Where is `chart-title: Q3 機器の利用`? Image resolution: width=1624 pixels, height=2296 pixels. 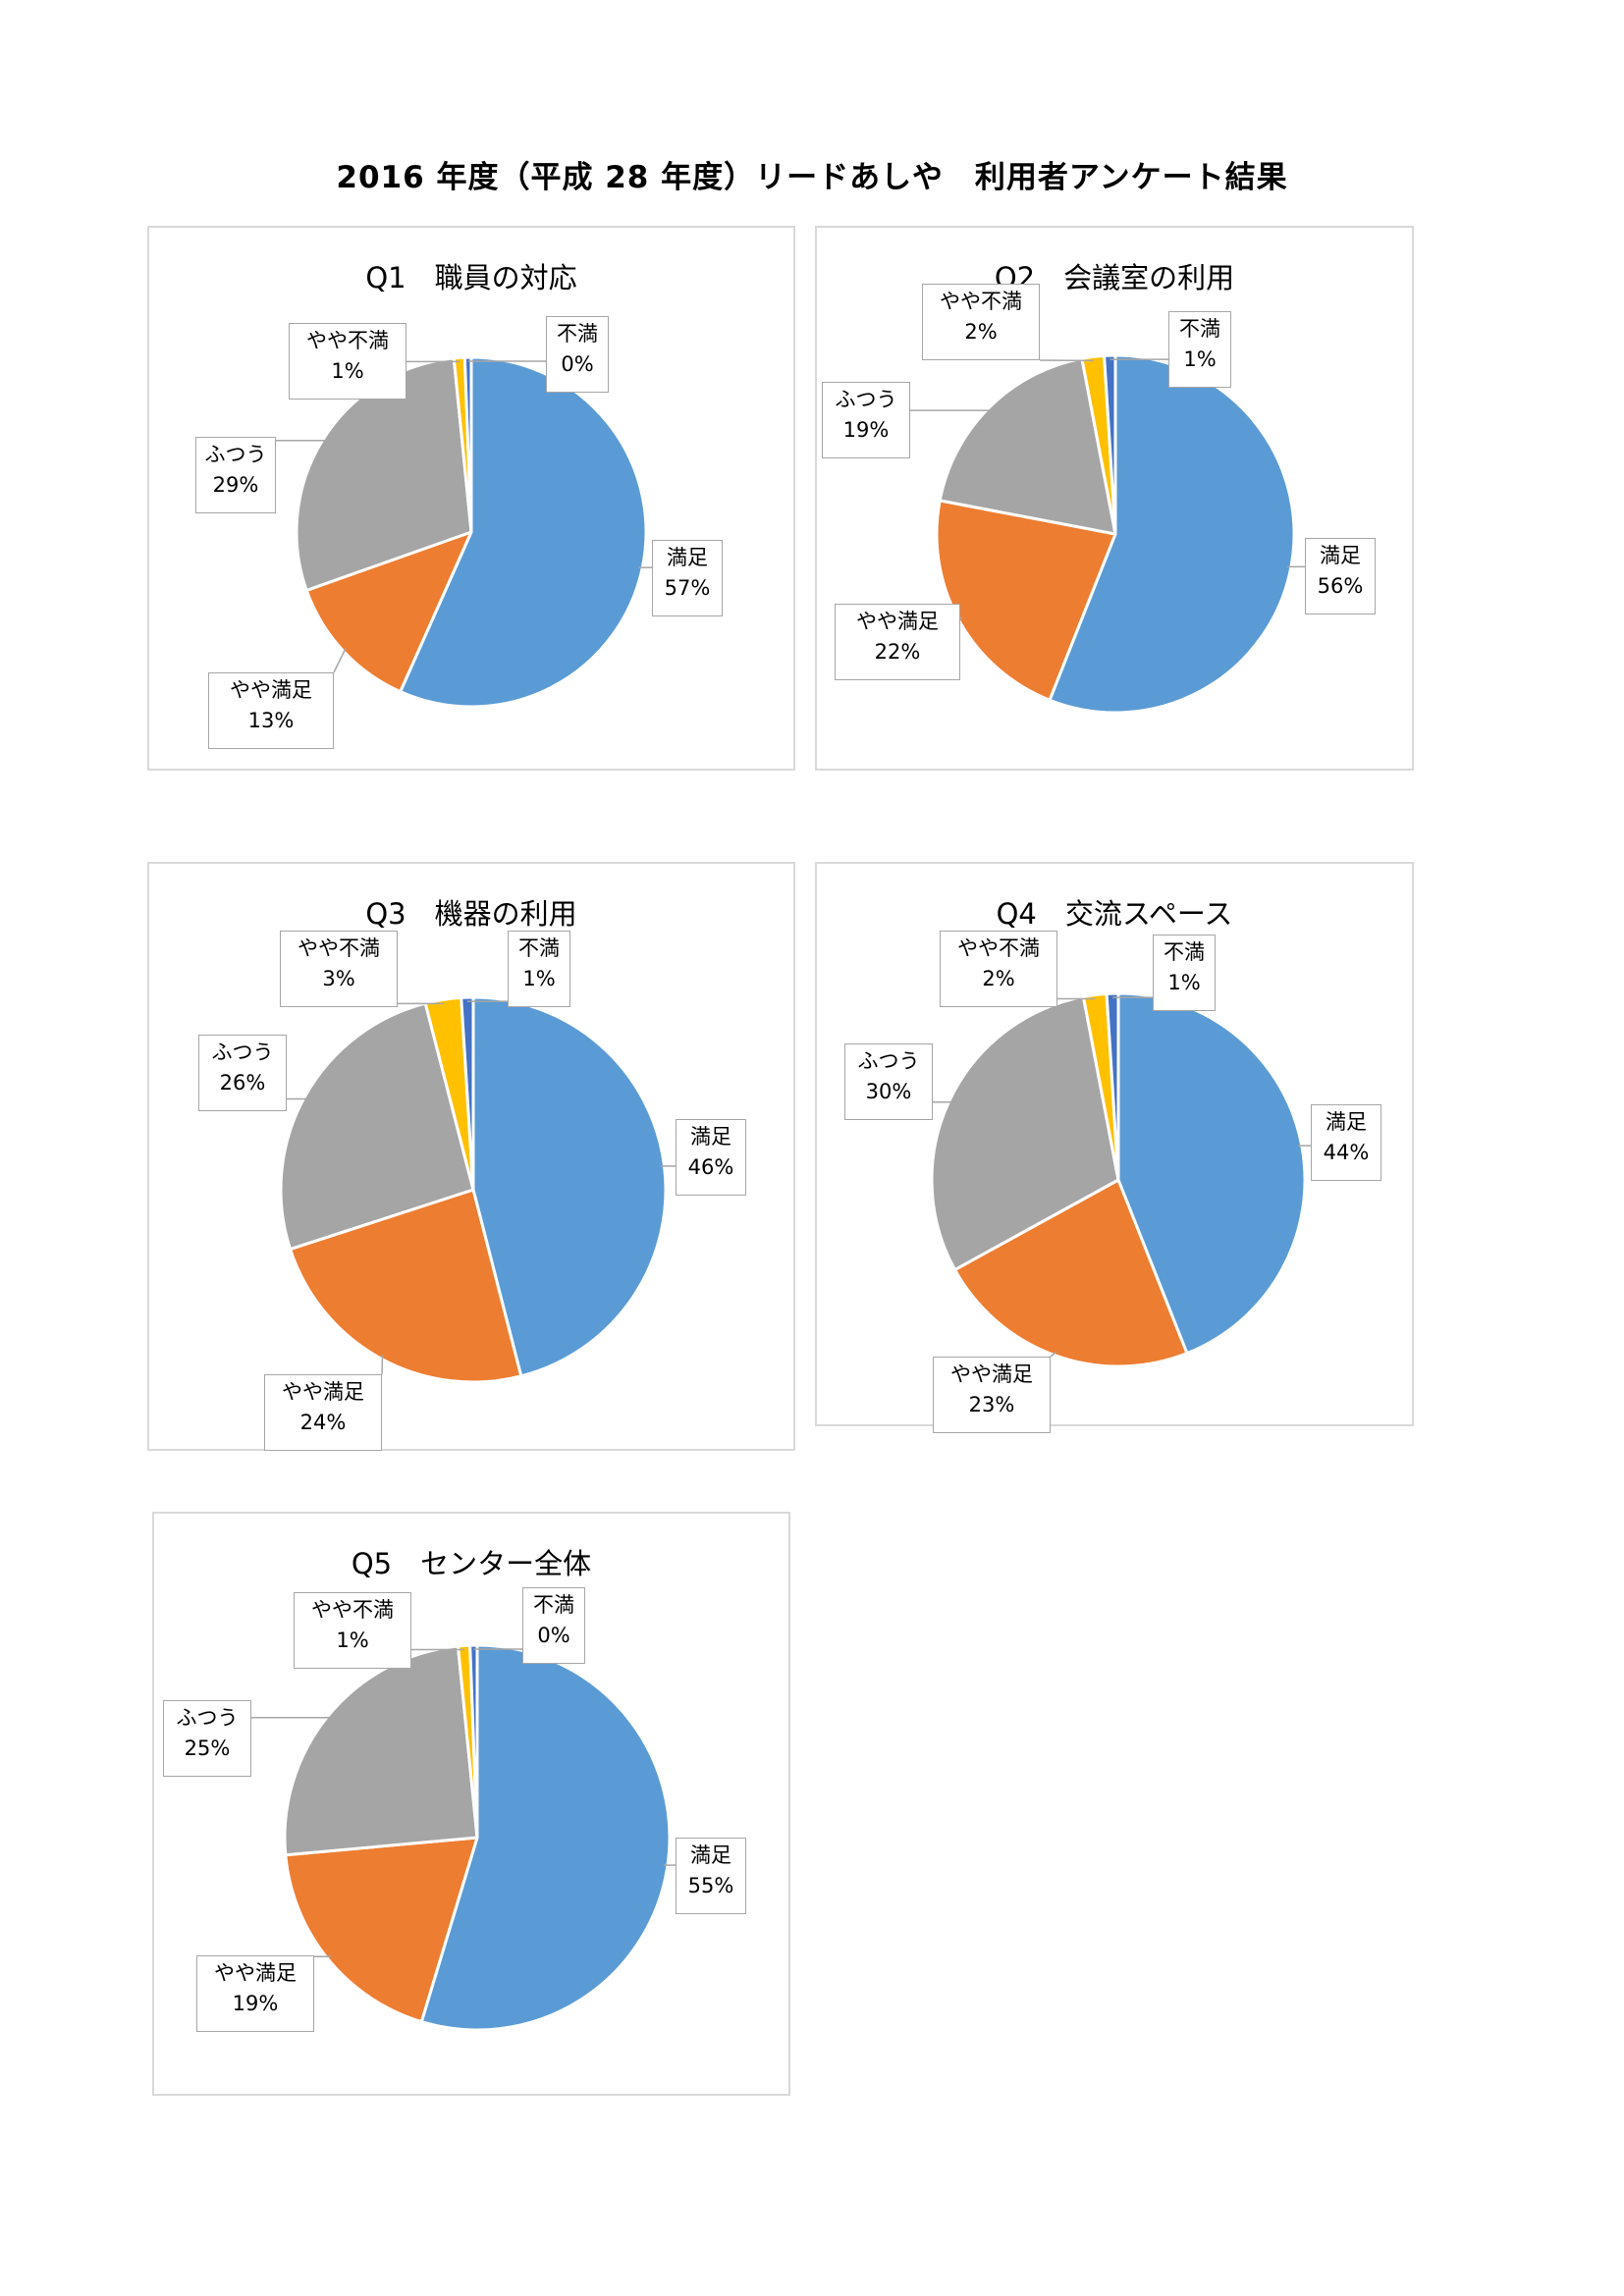 chart-title: Q3 機器の利用 is located at coordinates (471, 914).